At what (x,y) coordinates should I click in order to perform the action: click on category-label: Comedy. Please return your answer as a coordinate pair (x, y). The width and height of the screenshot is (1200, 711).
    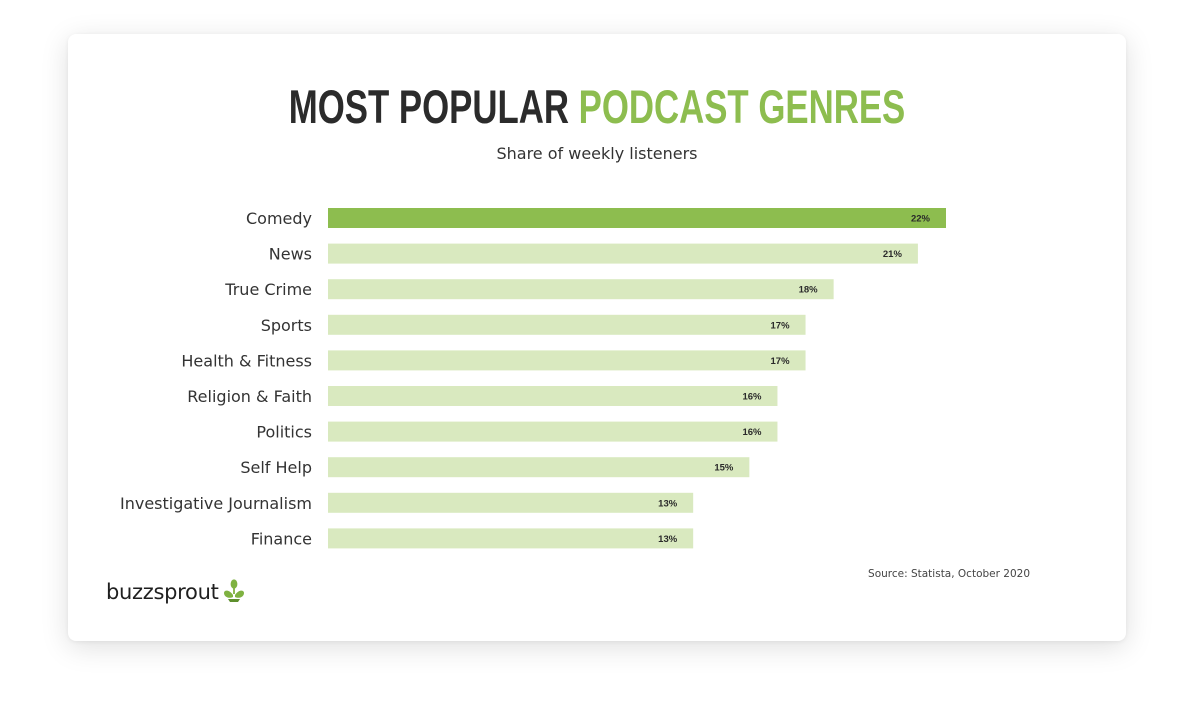
    Looking at the image, I should click on (279, 218).